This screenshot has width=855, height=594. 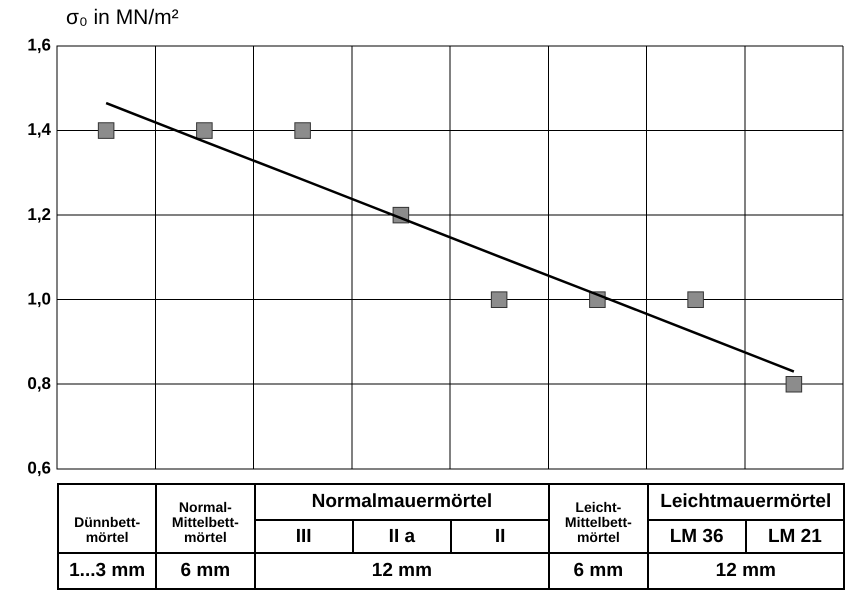 What do you see at coordinates (402, 502) in the screenshot?
I see `text: Normalmauermörtel` at bounding box center [402, 502].